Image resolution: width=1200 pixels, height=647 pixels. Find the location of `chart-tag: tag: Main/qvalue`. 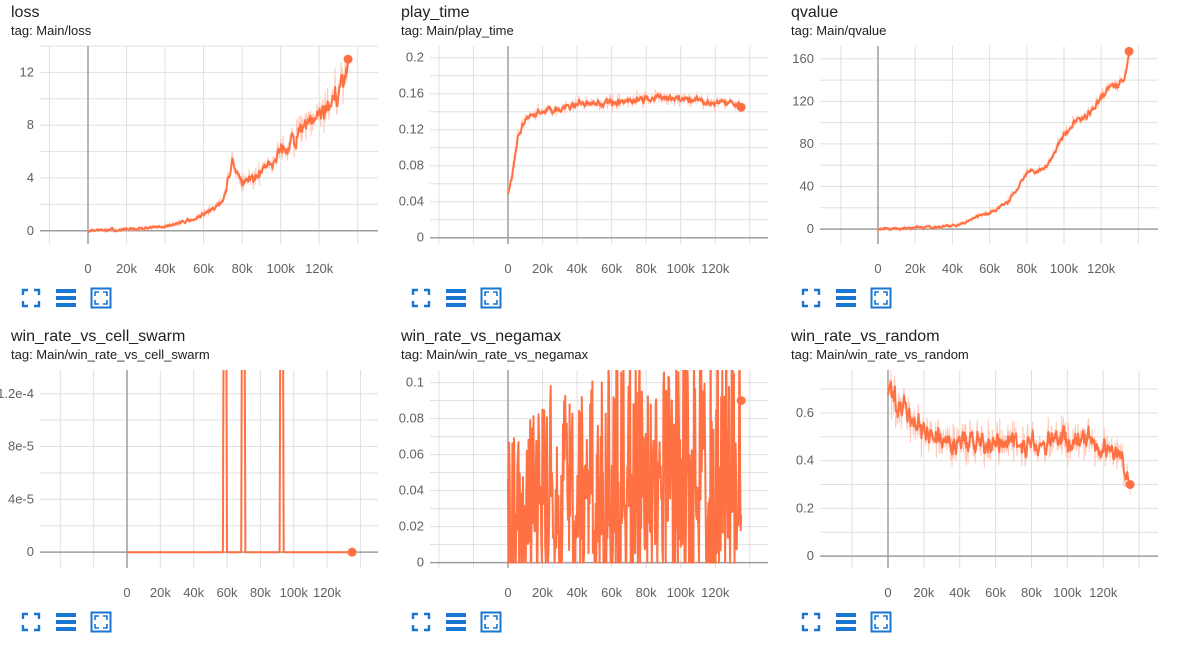

chart-tag: tag: Main/qvalue is located at coordinates (839, 30).